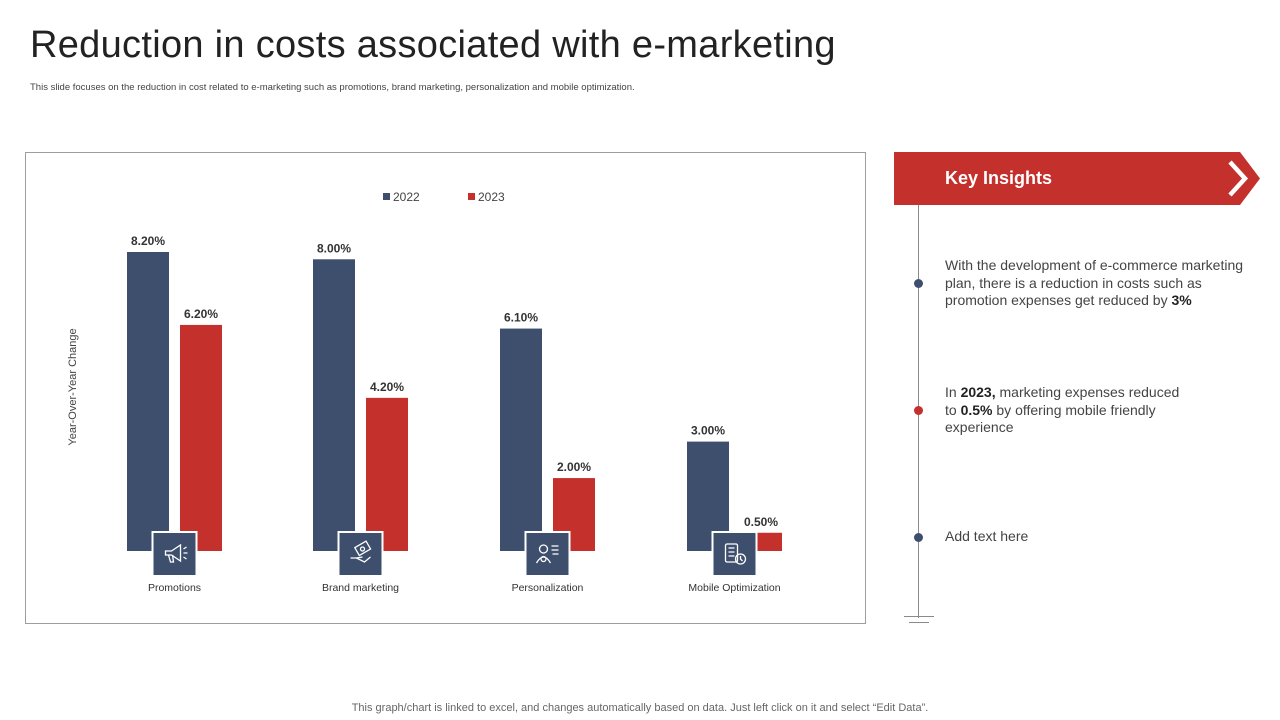  I want to click on data-label: 6.20%, so click(201, 314).